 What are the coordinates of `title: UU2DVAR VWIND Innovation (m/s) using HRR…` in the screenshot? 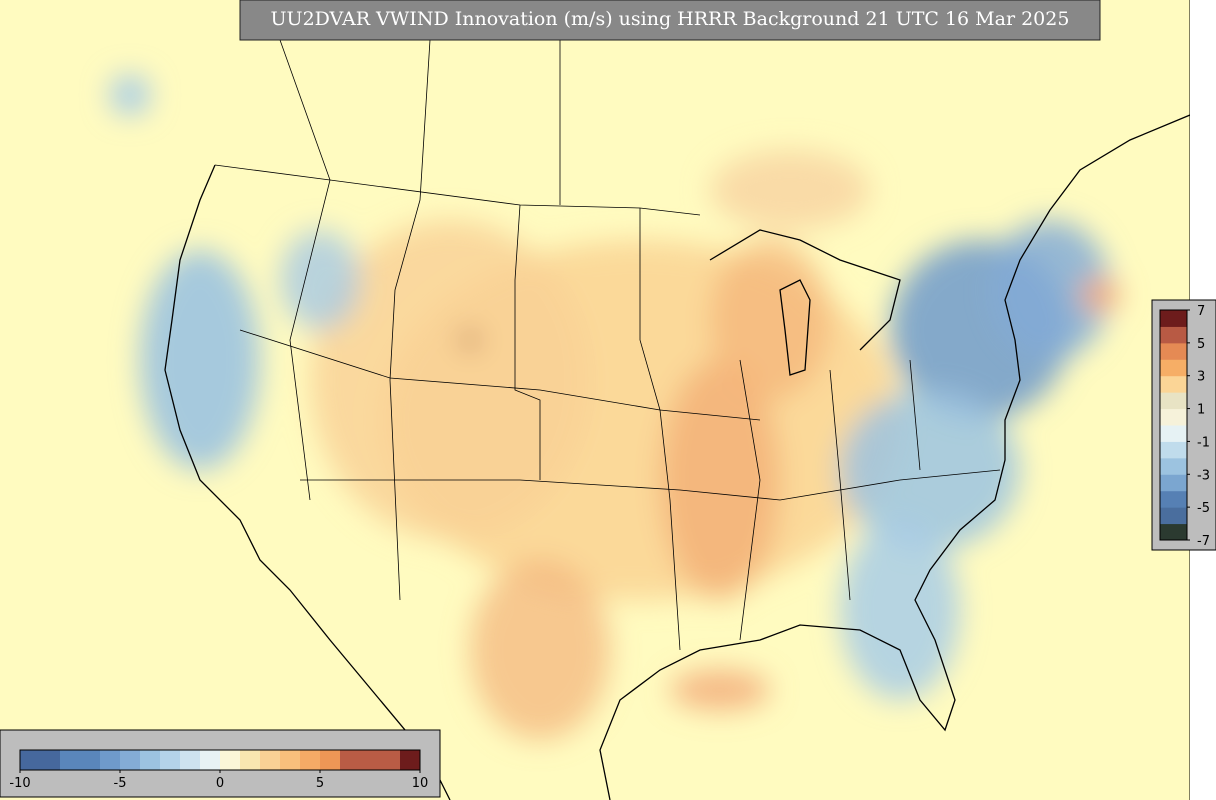 It's located at (670, 19).